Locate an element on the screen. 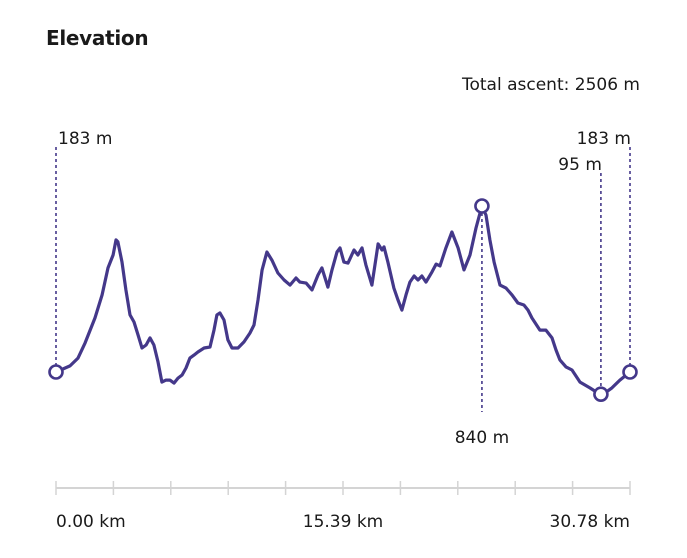 Image resolution: width=687 pixels, height=558 pixels. x-axis: 0.00 km 15.39 km 30.78 km is located at coordinates (343, 506).